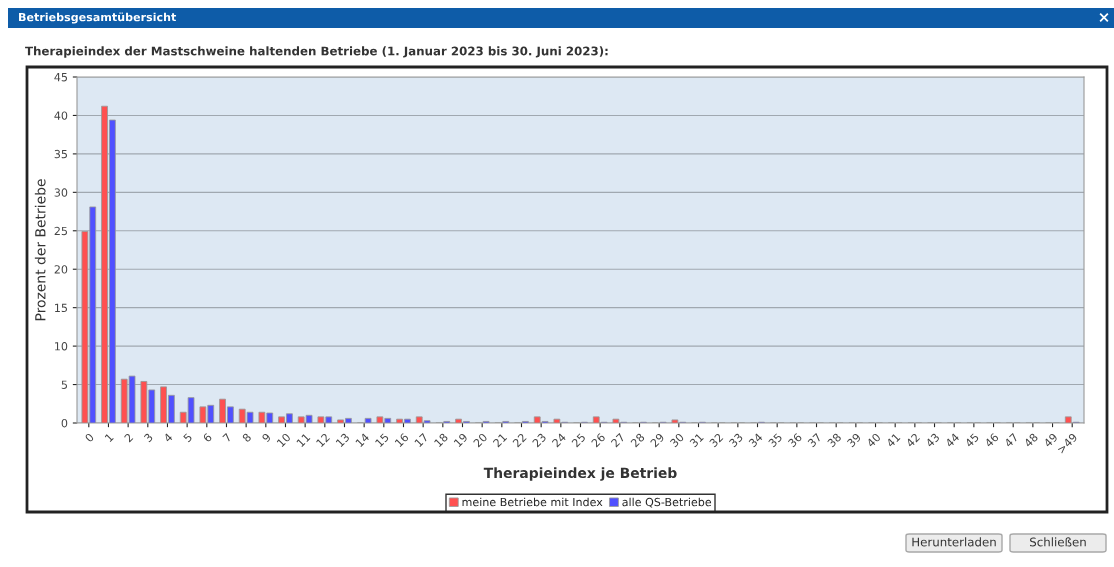  I want to click on x-tick-label: 19, so click(461, 440).